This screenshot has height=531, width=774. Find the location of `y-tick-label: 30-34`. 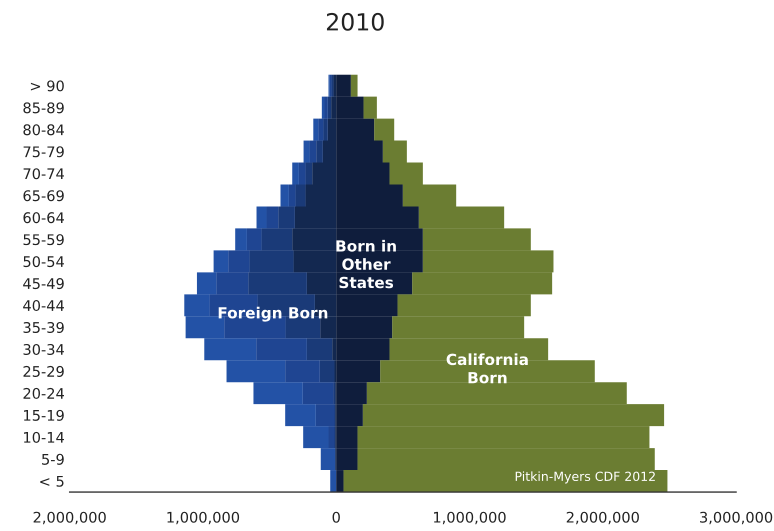

y-tick-label: 30-34 is located at coordinates (44, 349).